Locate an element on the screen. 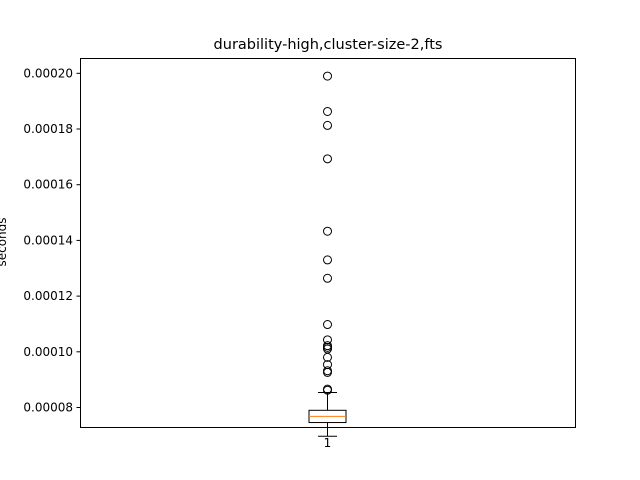 The image size is (640, 480). y-tick-label: 0.00012 is located at coordinates (48, 296).